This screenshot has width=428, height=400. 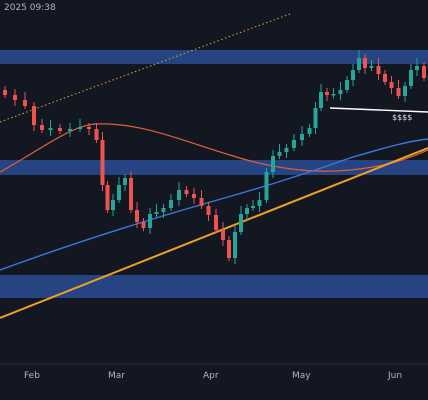 What do you see at coordinates (394, 376) in the screenshot?
I see `x-label: Jun` at bounding box center [394, 376].